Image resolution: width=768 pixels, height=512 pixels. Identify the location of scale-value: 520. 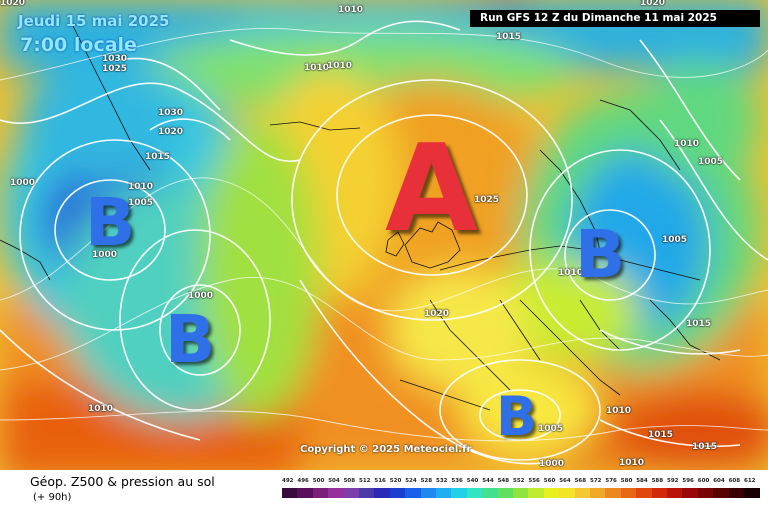
(395, 481).